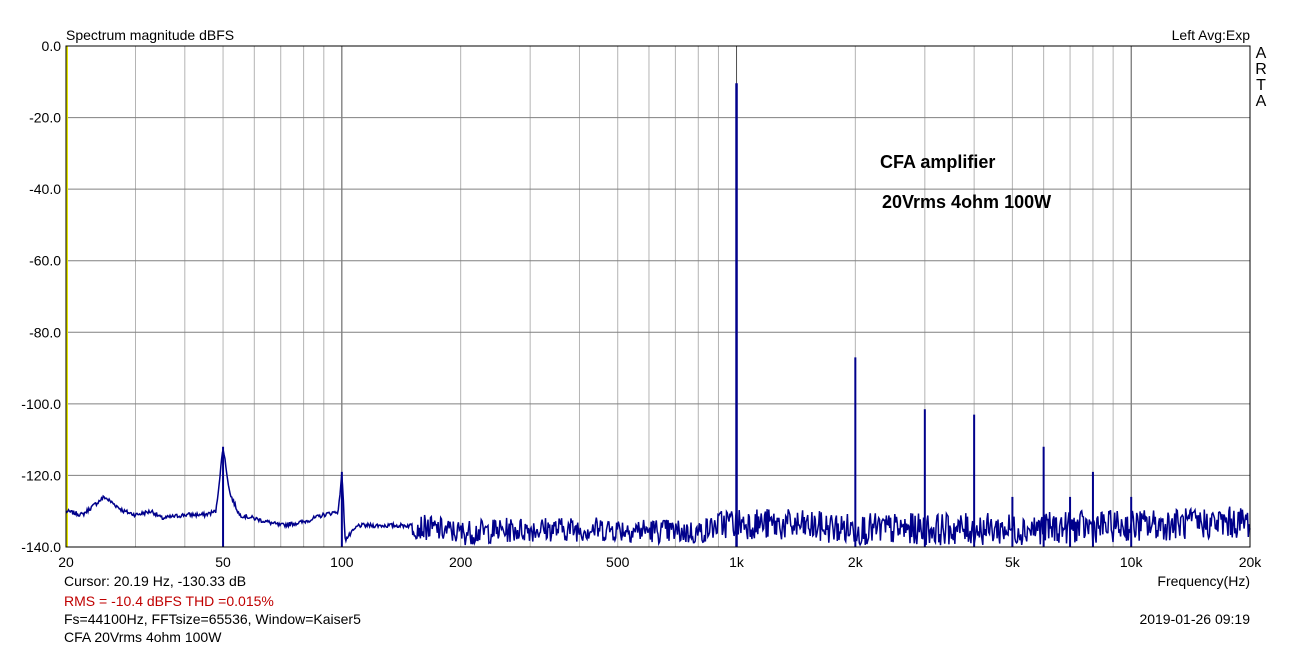 The height and width of the screenshot is (648, 1314). What do you see at coordinates (342, 562) in the screenshot?
I see `x-tick-label: 100` at bounding box center [342, 562].